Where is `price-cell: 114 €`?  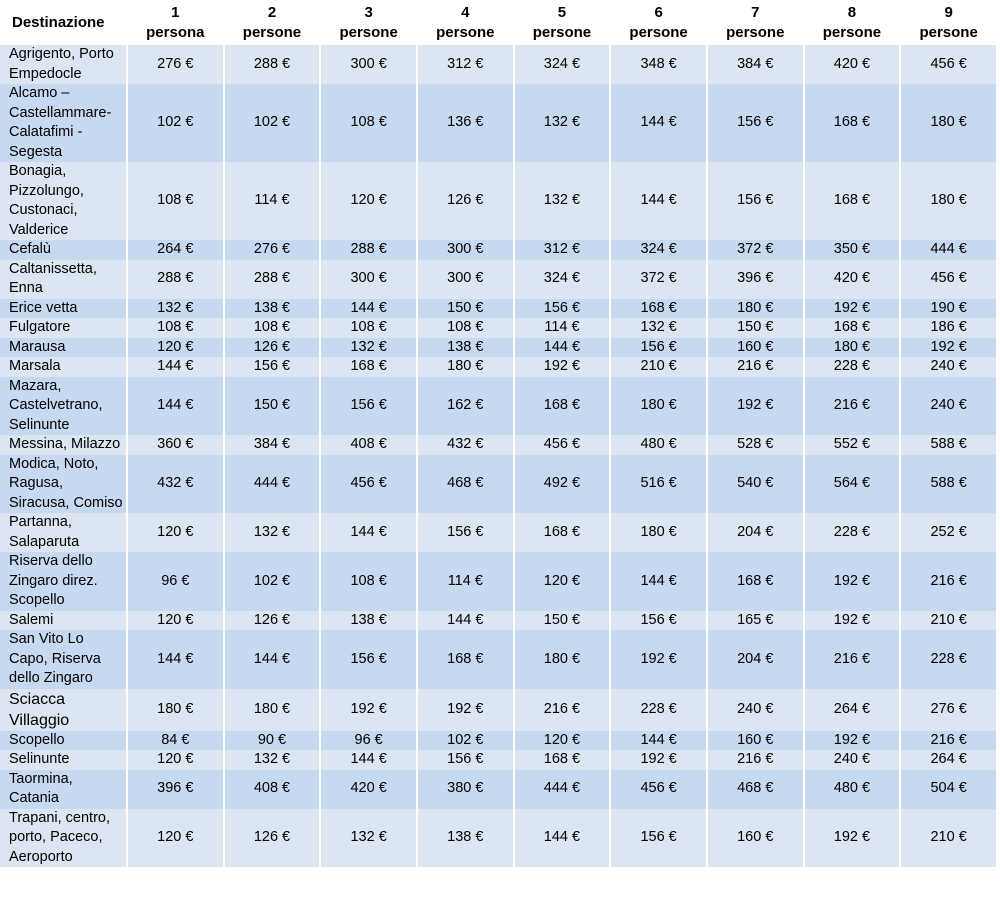 price-cell: 114 € is located at coordinates (272, 201).